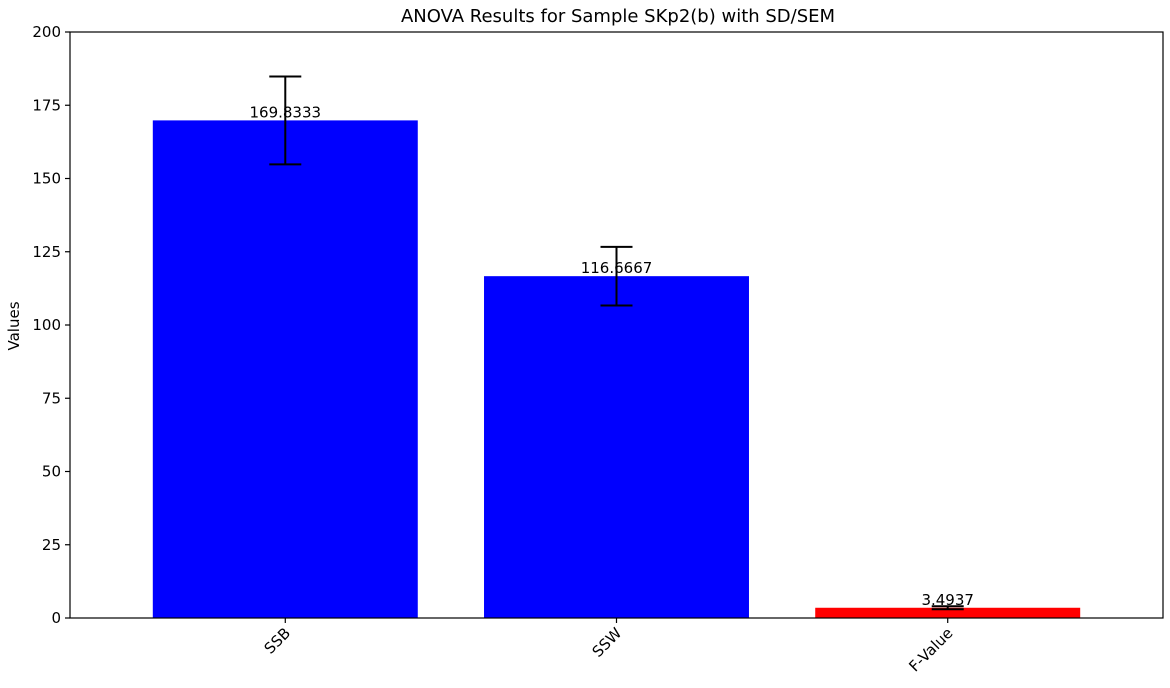  What do you see at coordinates (46, 32) in the screenshot?
I see `y-tick-label: 200` at bounding box center [46, 32].